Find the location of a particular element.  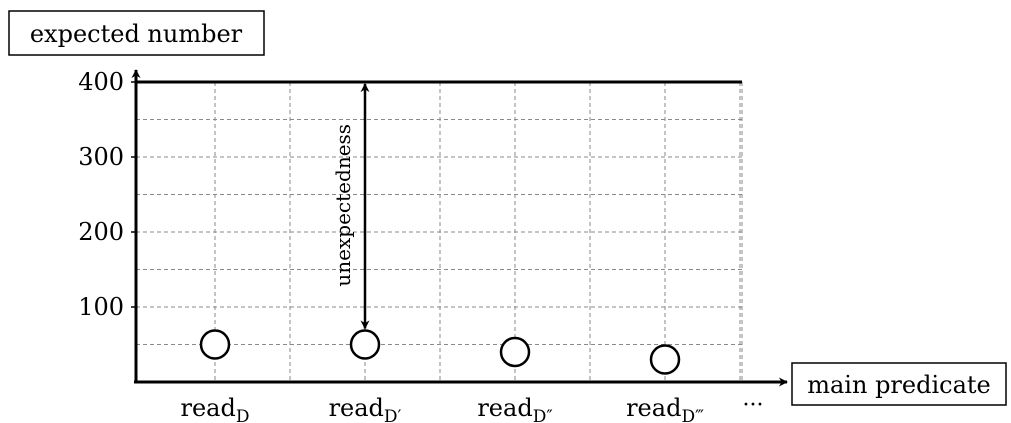

y-axis-label-box is located at coordinates (136, 33).